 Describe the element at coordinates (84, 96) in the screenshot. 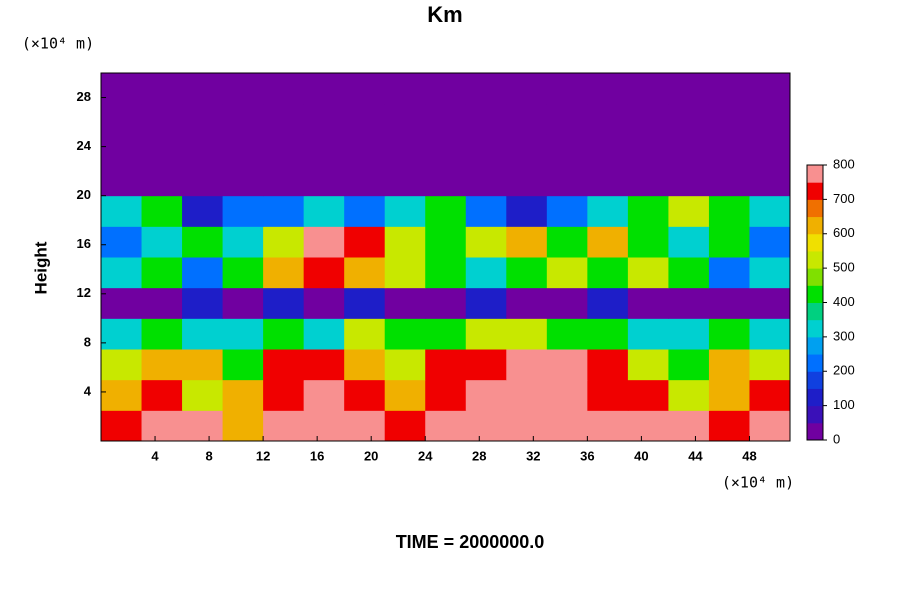

I see `y-tick-label: 28` at that location.